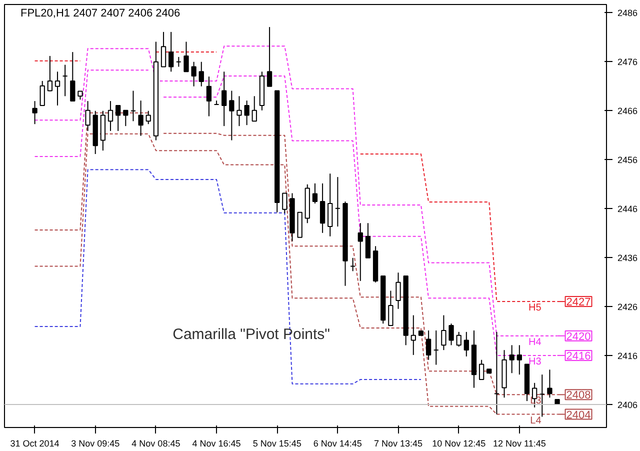 The width and height of the screenshot is (640, 451). What do you see at coordinates (535, 308) in the screenshot?
I see `legend-label: H5` at bounding box center [535, 308].